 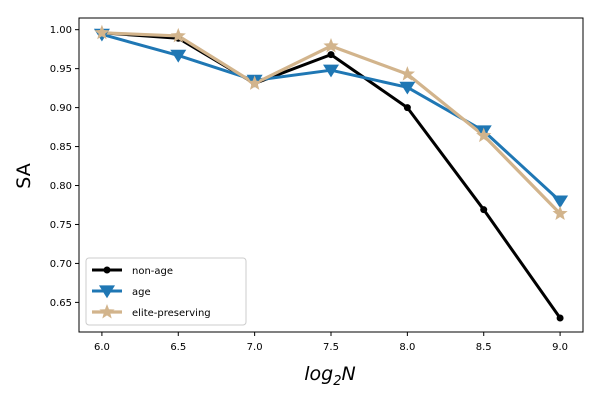 What do you see at coordinates (102, 347) in the screenshot?
I see `x-tick-label: 6.0` at bounding box center [102, 347].